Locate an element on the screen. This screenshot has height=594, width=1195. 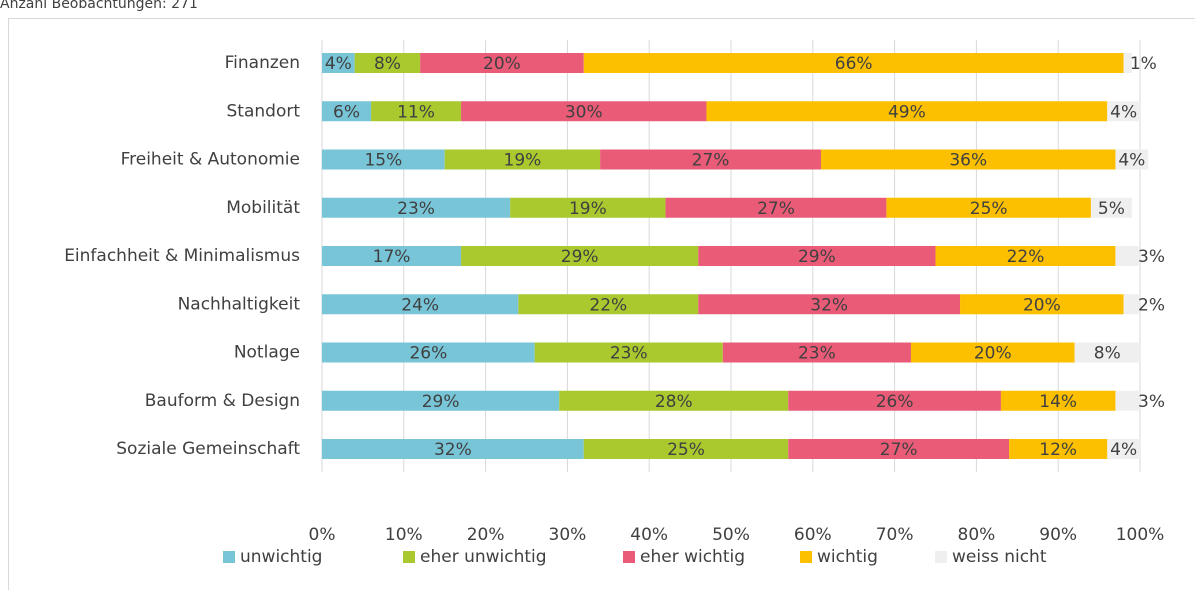
data-label: 17% is located at coordinates (392, 257).